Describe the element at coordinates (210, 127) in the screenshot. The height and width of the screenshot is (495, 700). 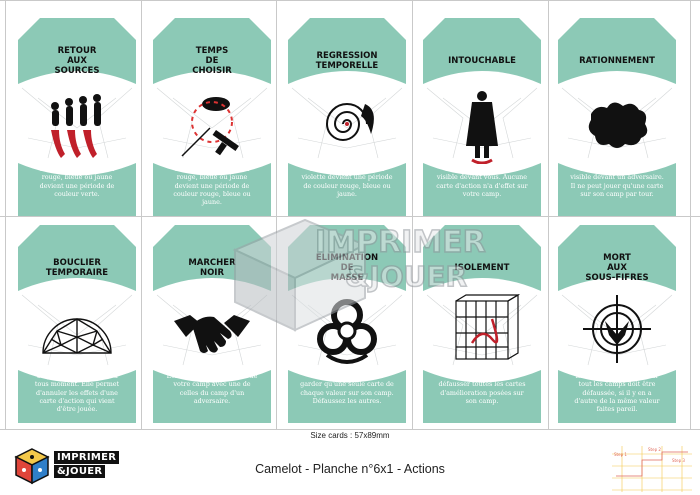
I see `weapons-choice-icon` at that location.